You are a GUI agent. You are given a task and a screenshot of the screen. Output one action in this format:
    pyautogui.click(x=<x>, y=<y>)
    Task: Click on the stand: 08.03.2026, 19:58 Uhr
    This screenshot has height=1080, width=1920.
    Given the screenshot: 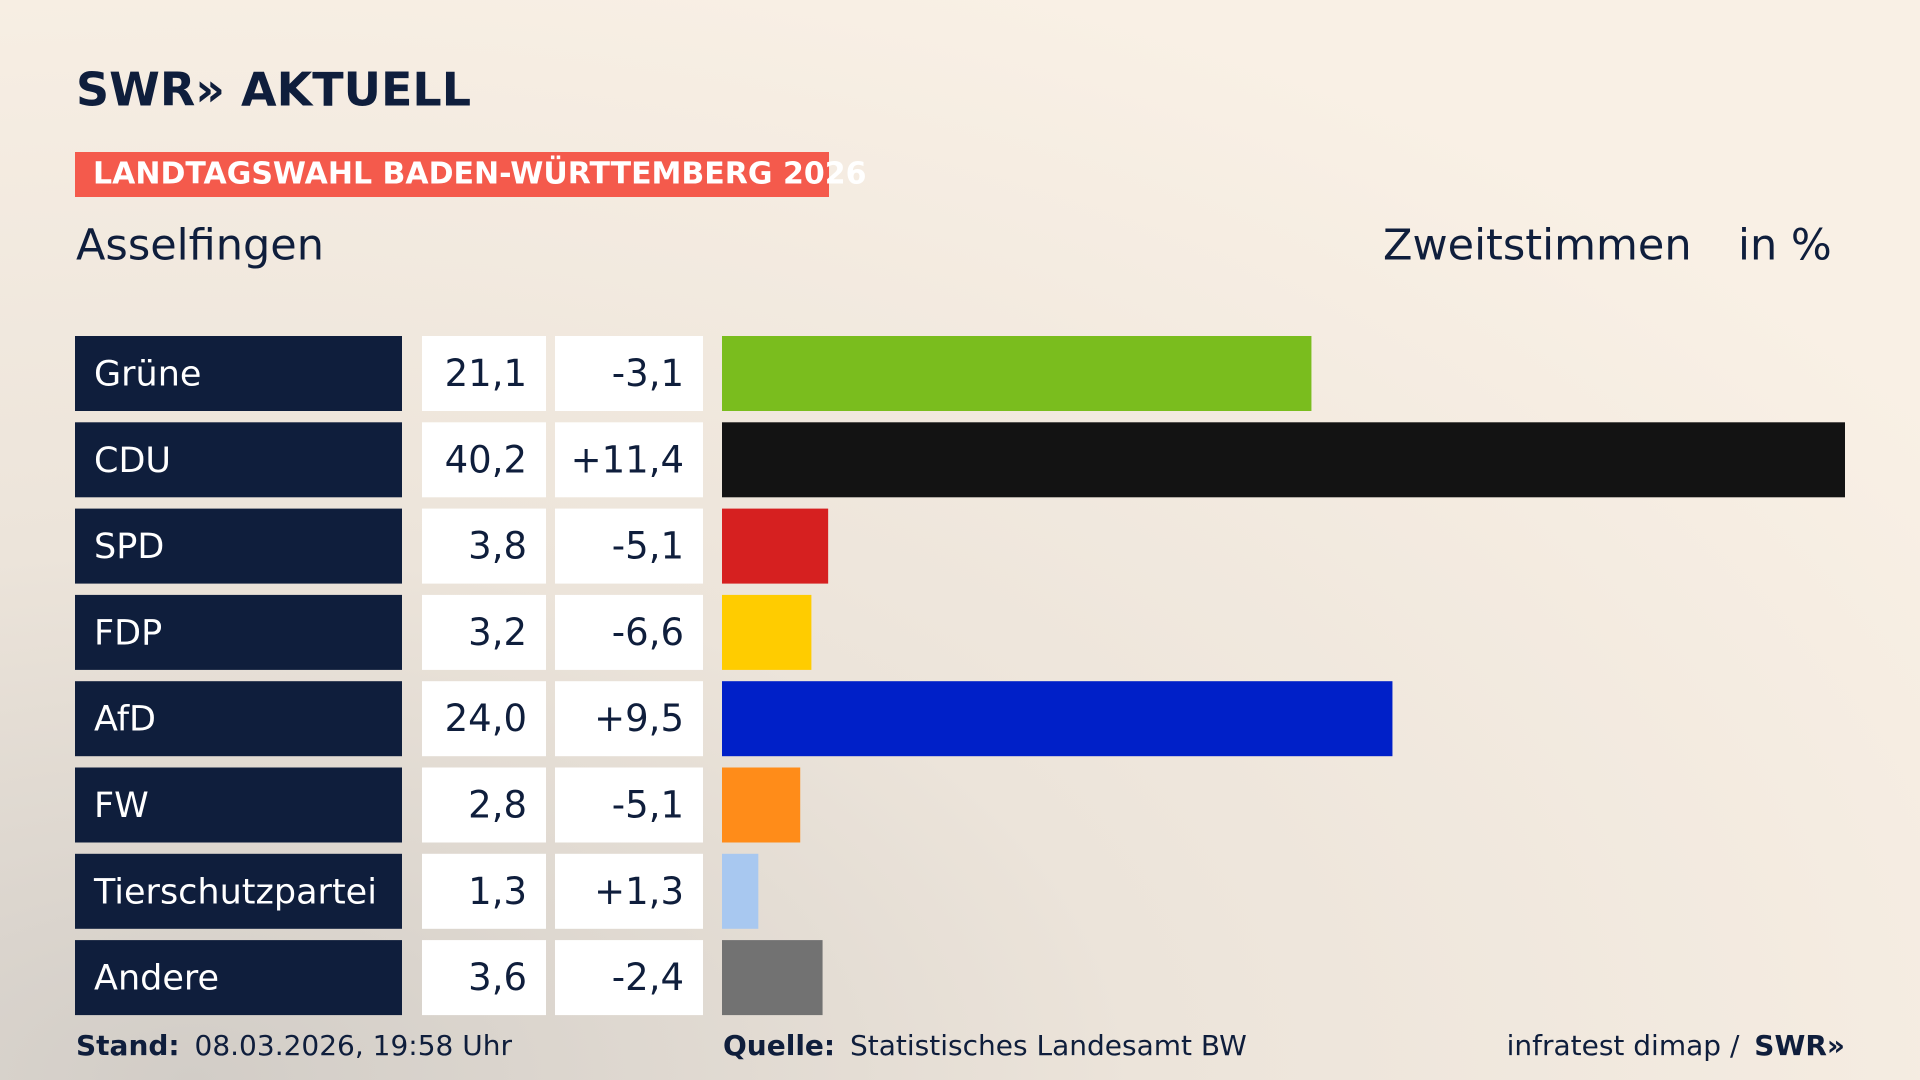 What is the action you would take?
    pyautogui.click(x=354, y=1045)
    